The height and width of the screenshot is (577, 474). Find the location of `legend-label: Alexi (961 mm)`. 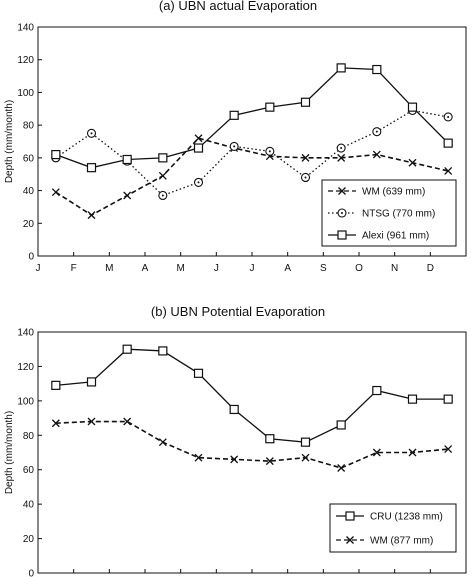

legend-label: Alexi (961 mm) is located at coordinates (395, 236).